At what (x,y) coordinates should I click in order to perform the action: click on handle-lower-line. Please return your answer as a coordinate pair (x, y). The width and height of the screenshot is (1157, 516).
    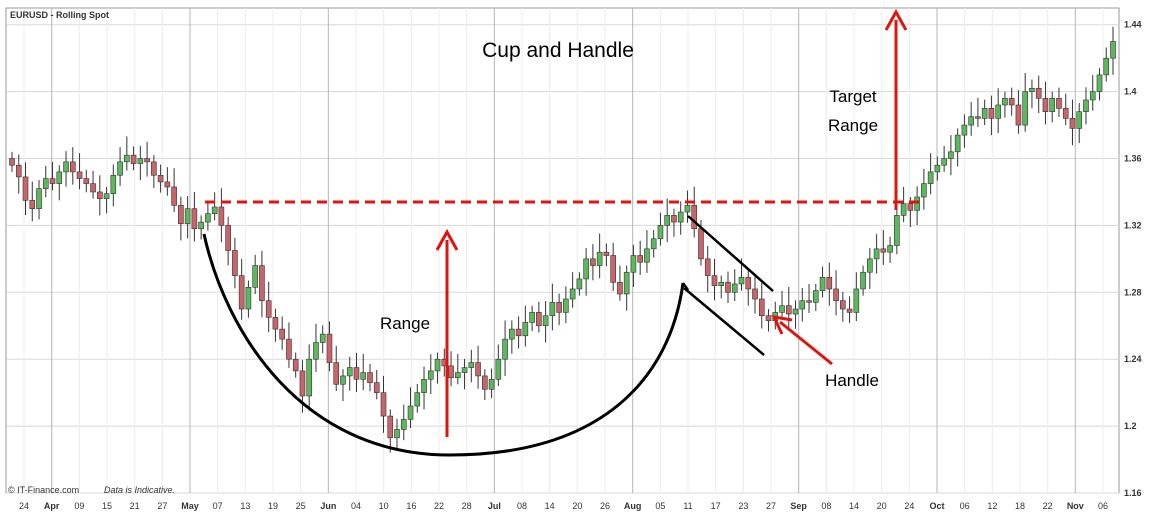
    Looking at the image, I should click on (724, 321).